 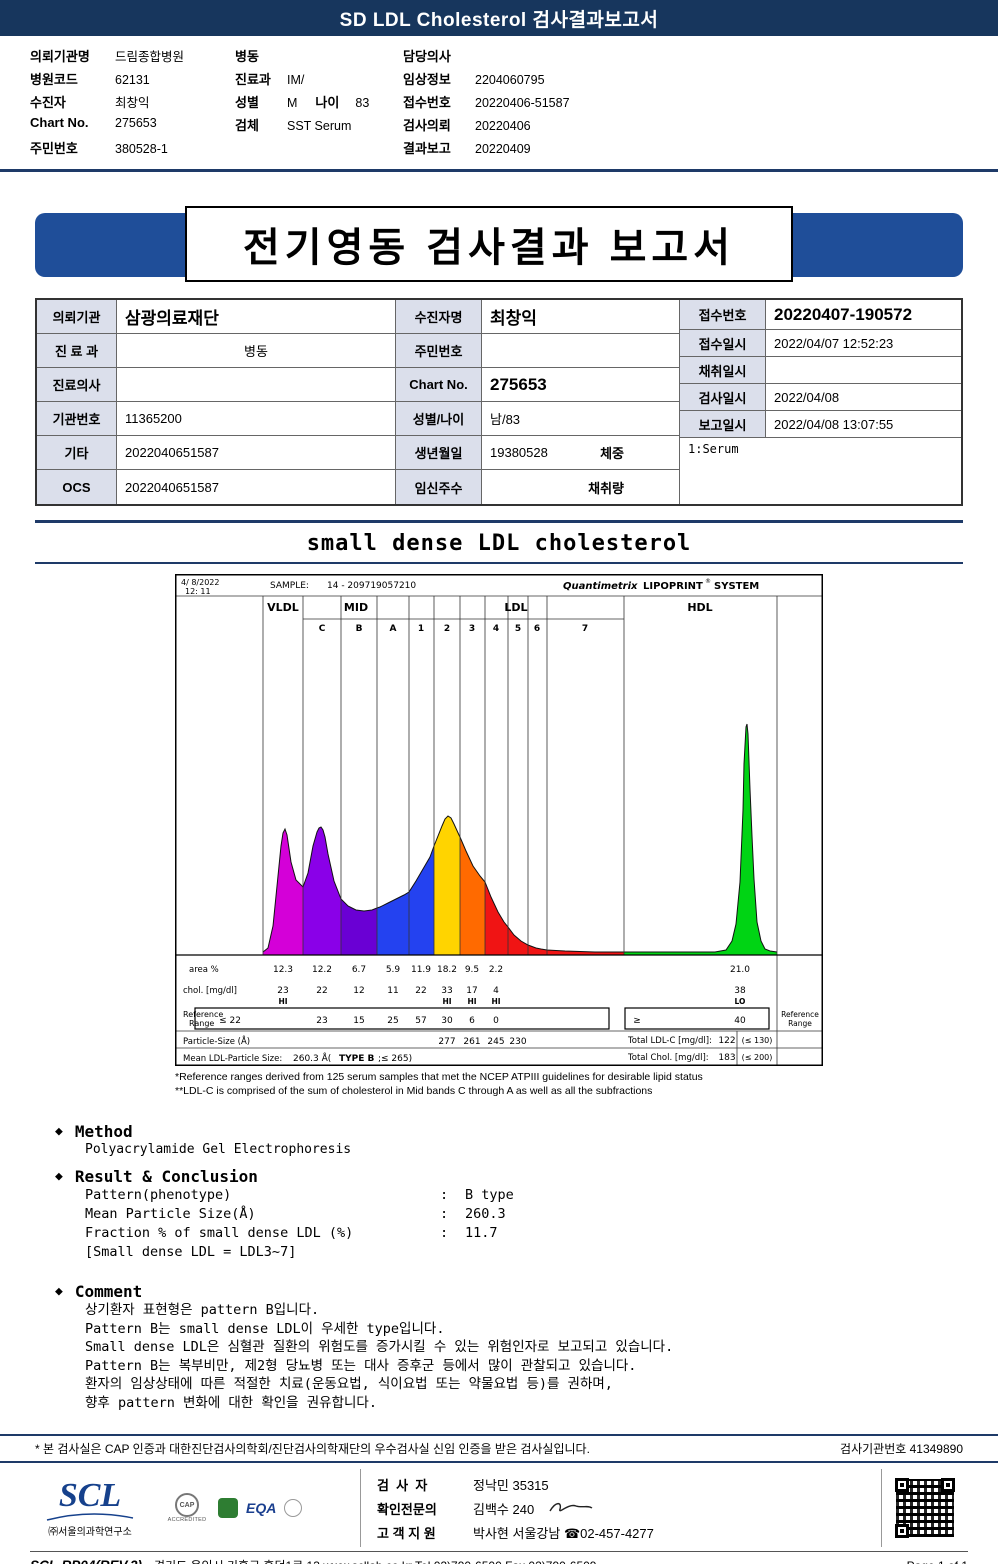 What do you see at coordinates (612, 453) in the screenshot?
I see `weight-label: 체중` at bounding box center [612, 453].